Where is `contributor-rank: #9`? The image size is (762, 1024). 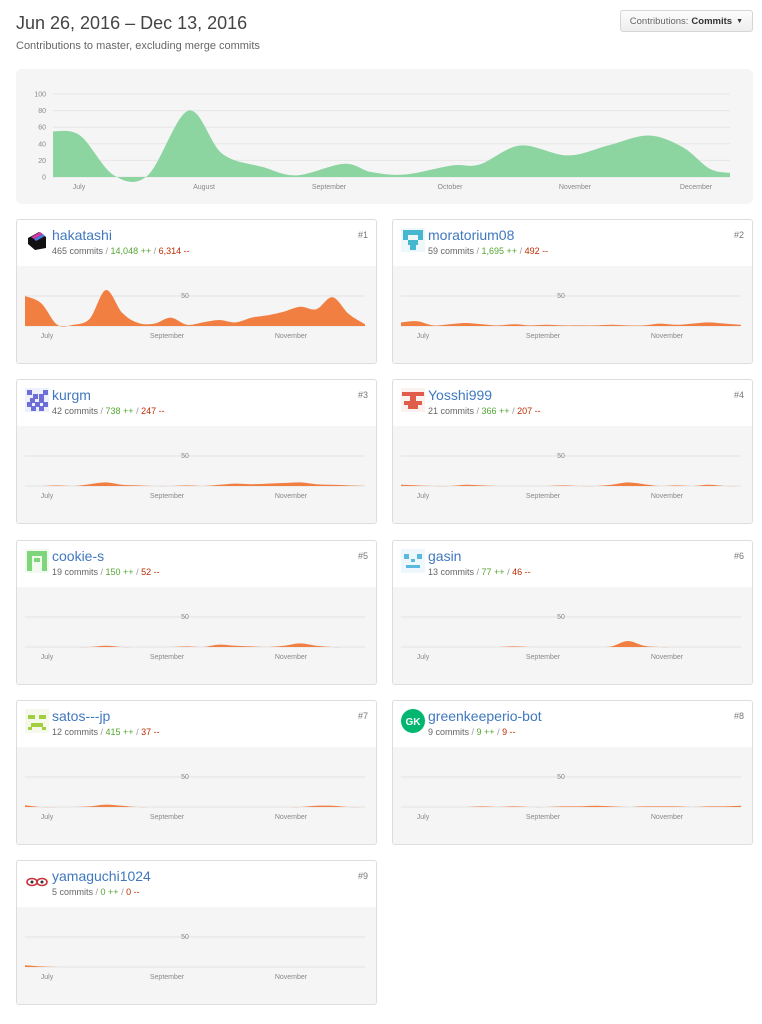
contributor-rank: #9 is located at coordinates (362, 876).